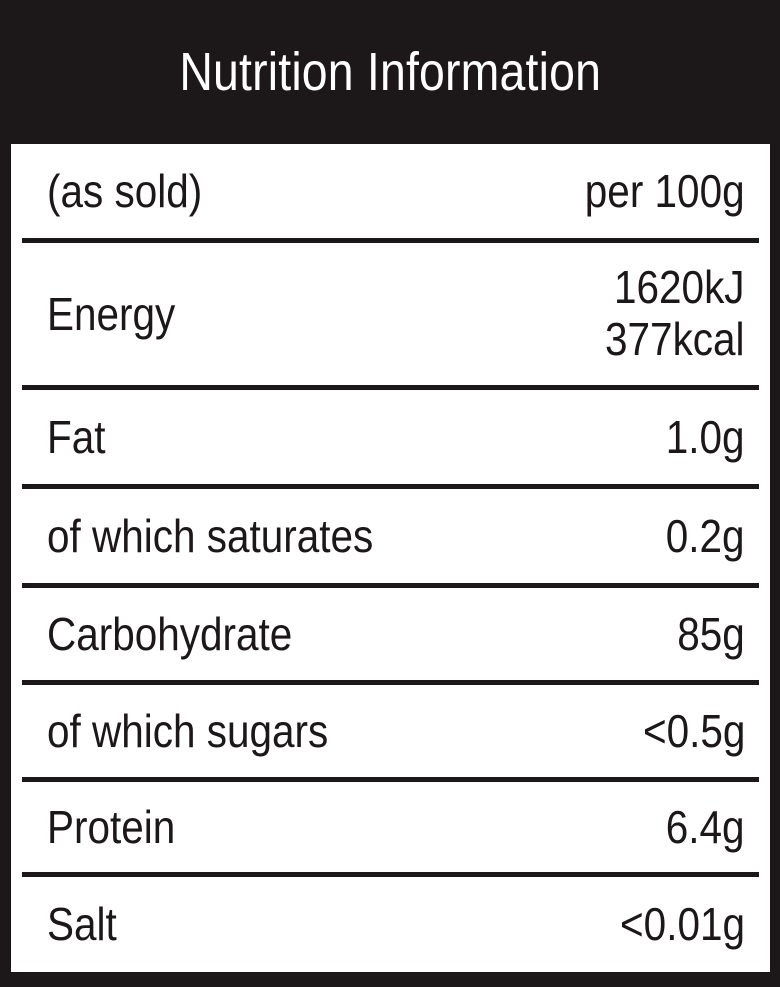 This screenshot has height=987, width=780. I want to click on table-row-protein: Protein 6.4g, so click(390, 824).